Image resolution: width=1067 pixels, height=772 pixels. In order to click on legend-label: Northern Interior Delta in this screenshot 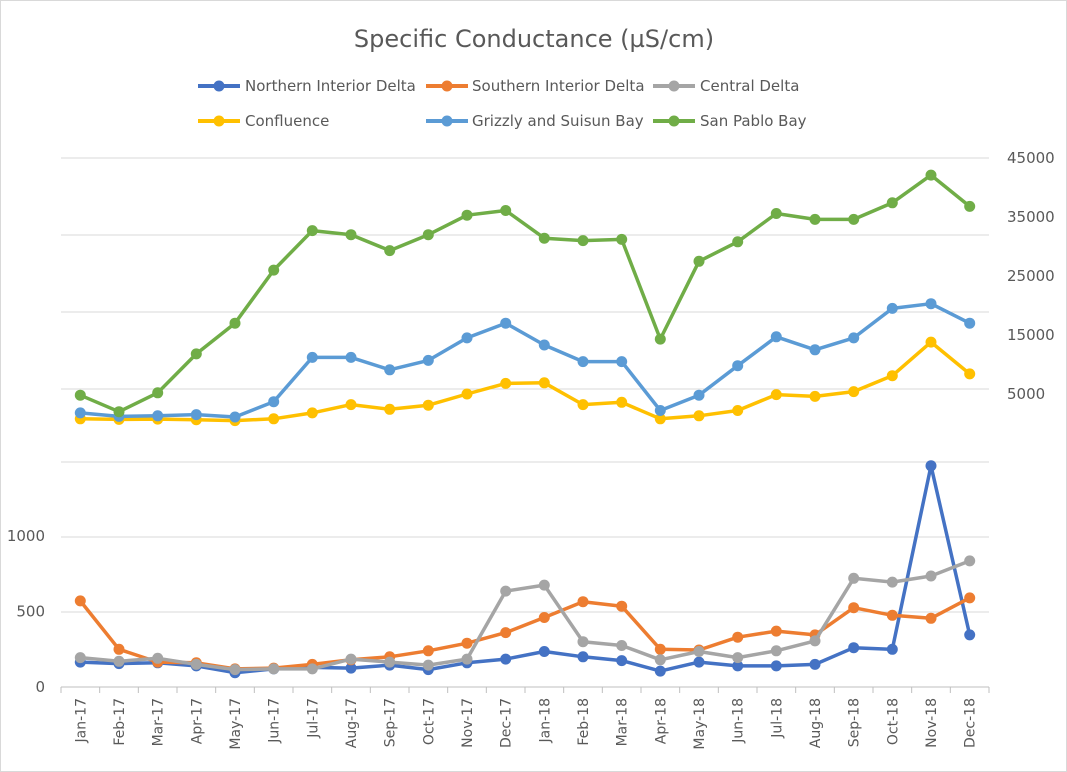, I will do `click(330, 86)`.